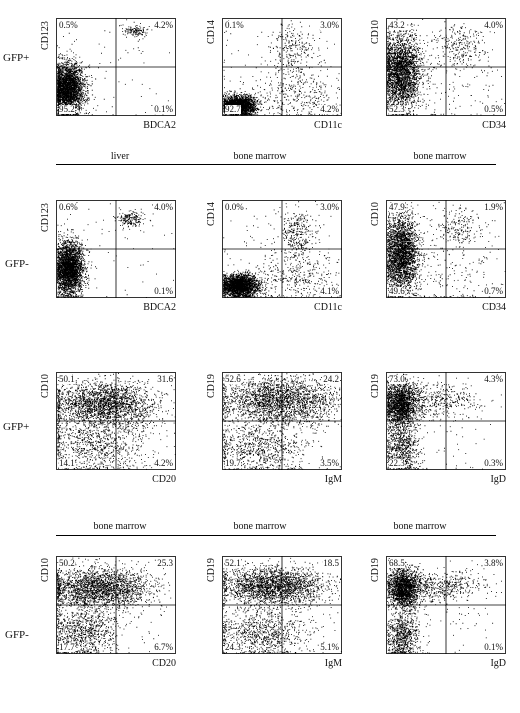 The height and width of the screenshot is (713, 520). Describe the element at coordinates (333, 663) in the screenshot. I see `x-axis-label: IgM` at that location.